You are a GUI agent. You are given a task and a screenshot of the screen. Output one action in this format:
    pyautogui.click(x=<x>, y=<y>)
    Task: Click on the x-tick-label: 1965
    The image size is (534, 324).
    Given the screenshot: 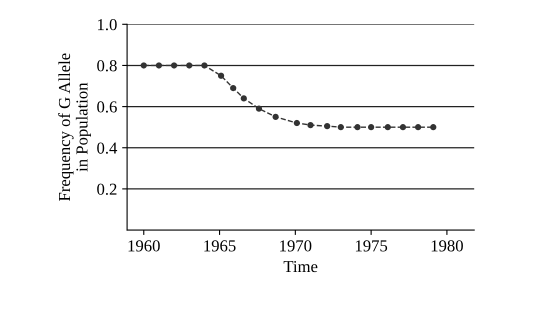 What is the action you would take?
    pyautogui.click(x=220, y=246)
    